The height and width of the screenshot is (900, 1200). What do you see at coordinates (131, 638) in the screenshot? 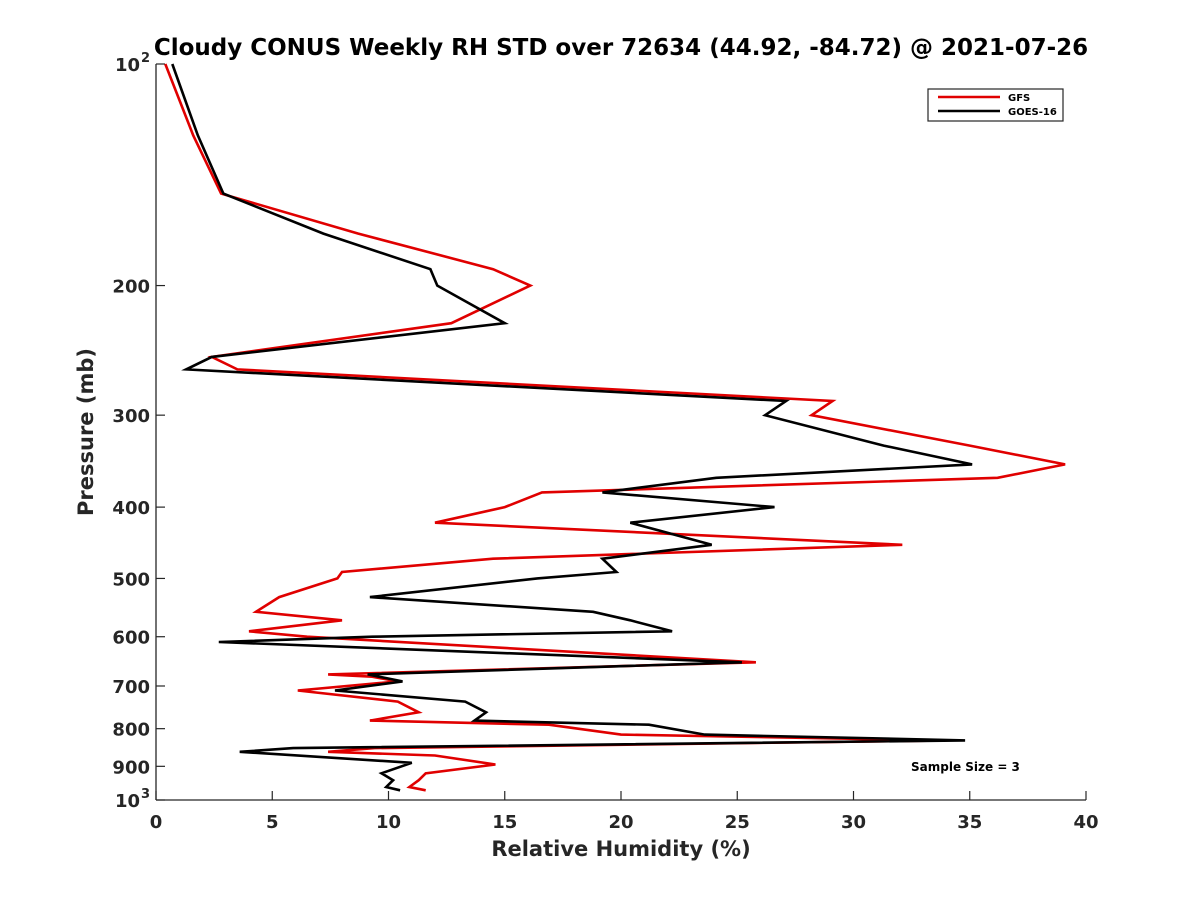
I see `y-tick-label: 600` at bounding box center [131, 638].